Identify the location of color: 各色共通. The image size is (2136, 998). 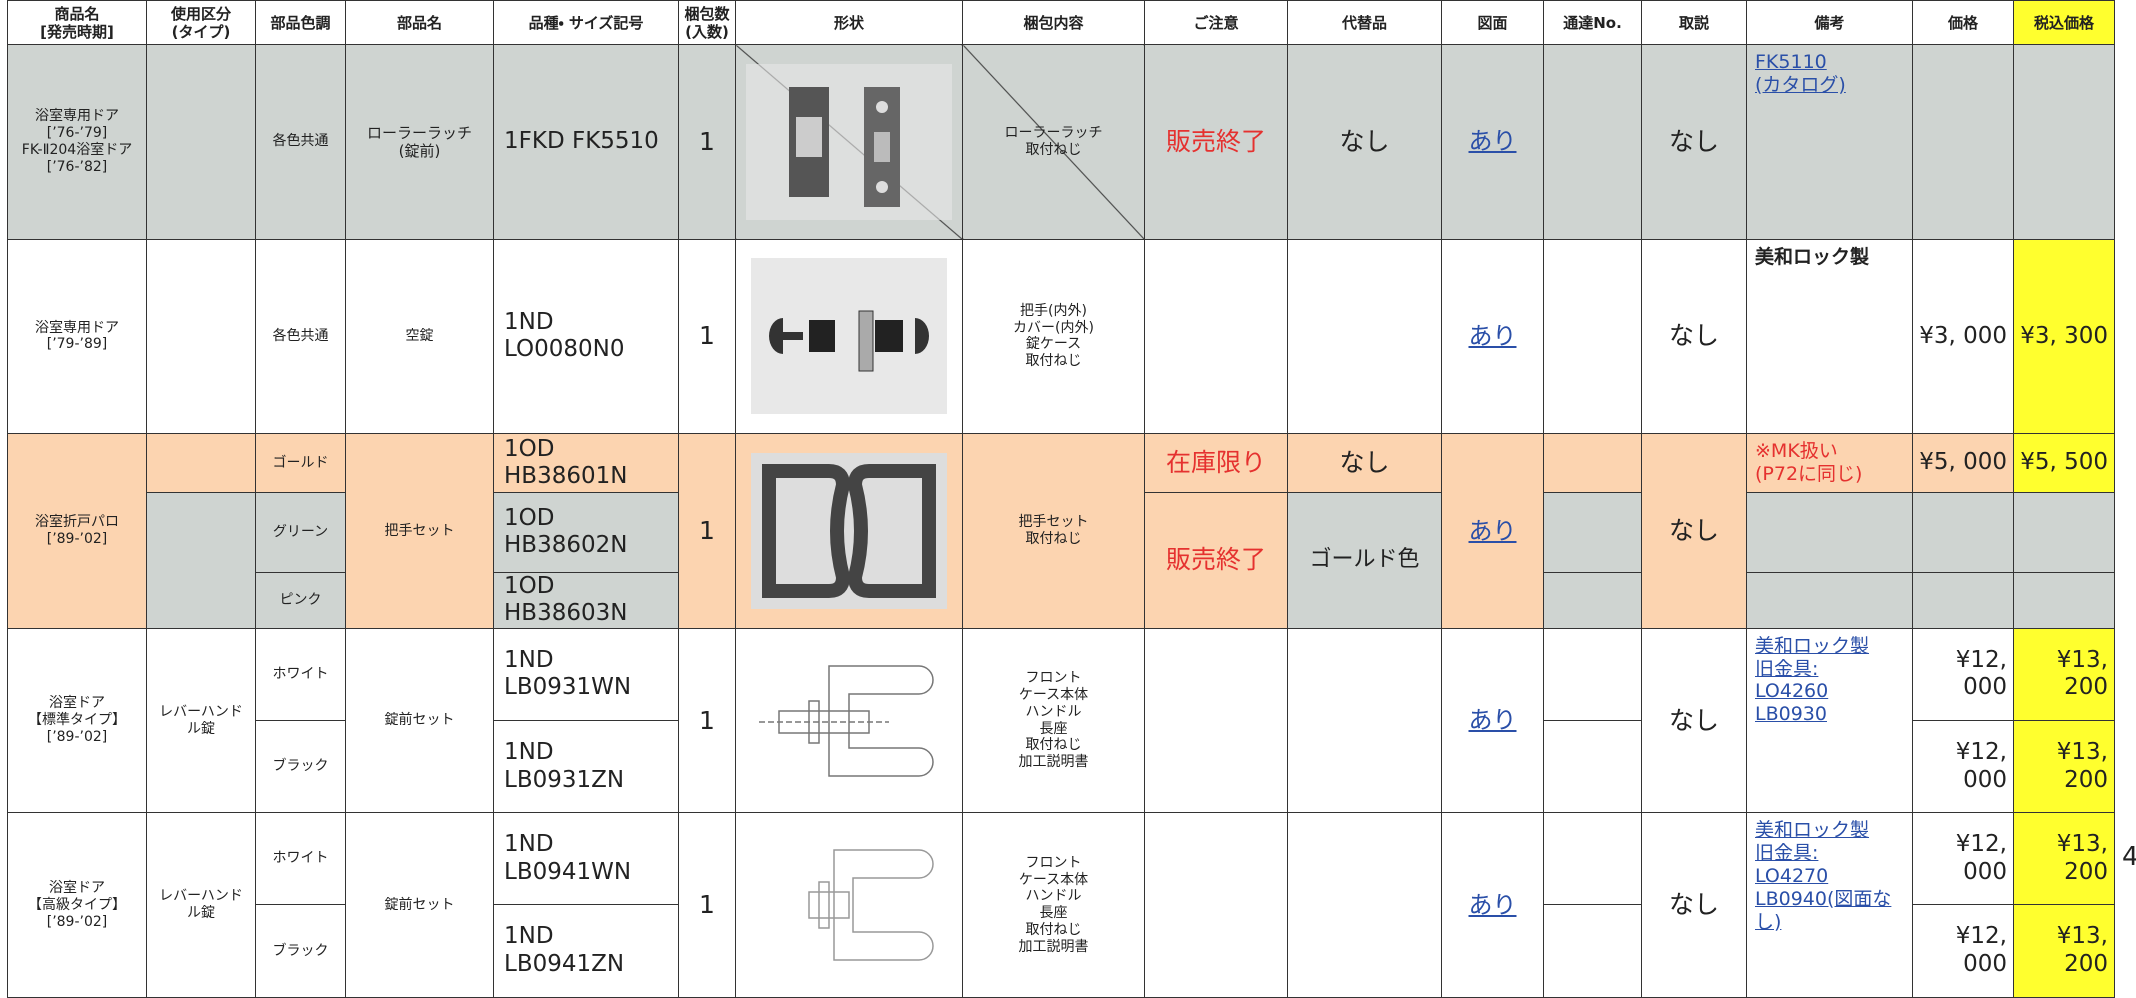
(300, 336).